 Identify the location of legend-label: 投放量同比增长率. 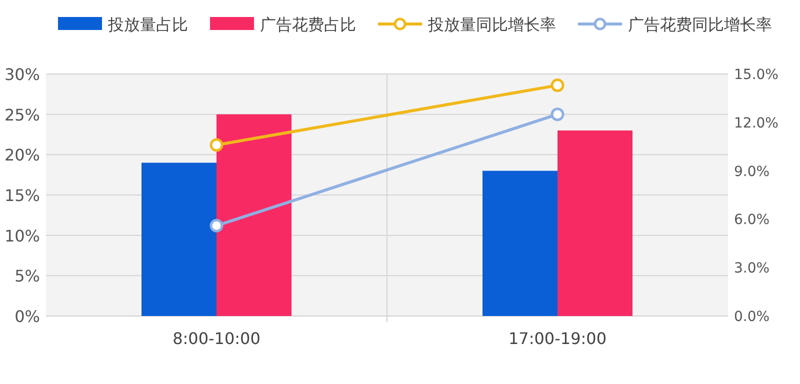
(491, 24).